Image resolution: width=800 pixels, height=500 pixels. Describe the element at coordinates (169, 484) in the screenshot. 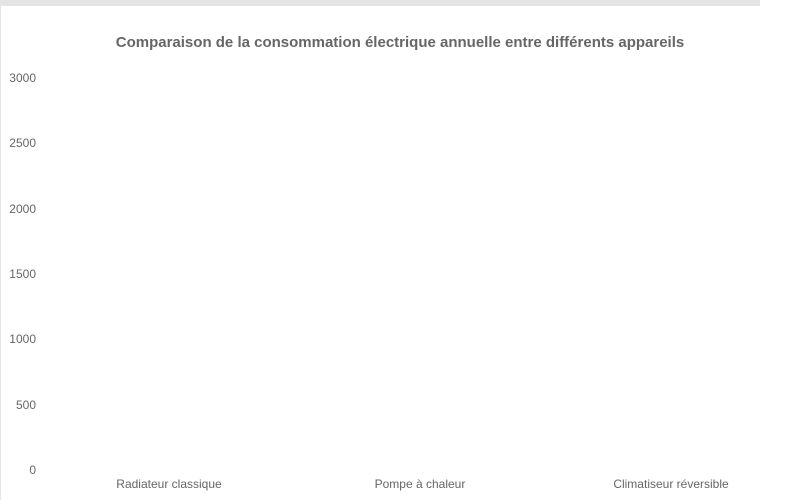

I see `x-tick-label: Radiateur classique` at that location.